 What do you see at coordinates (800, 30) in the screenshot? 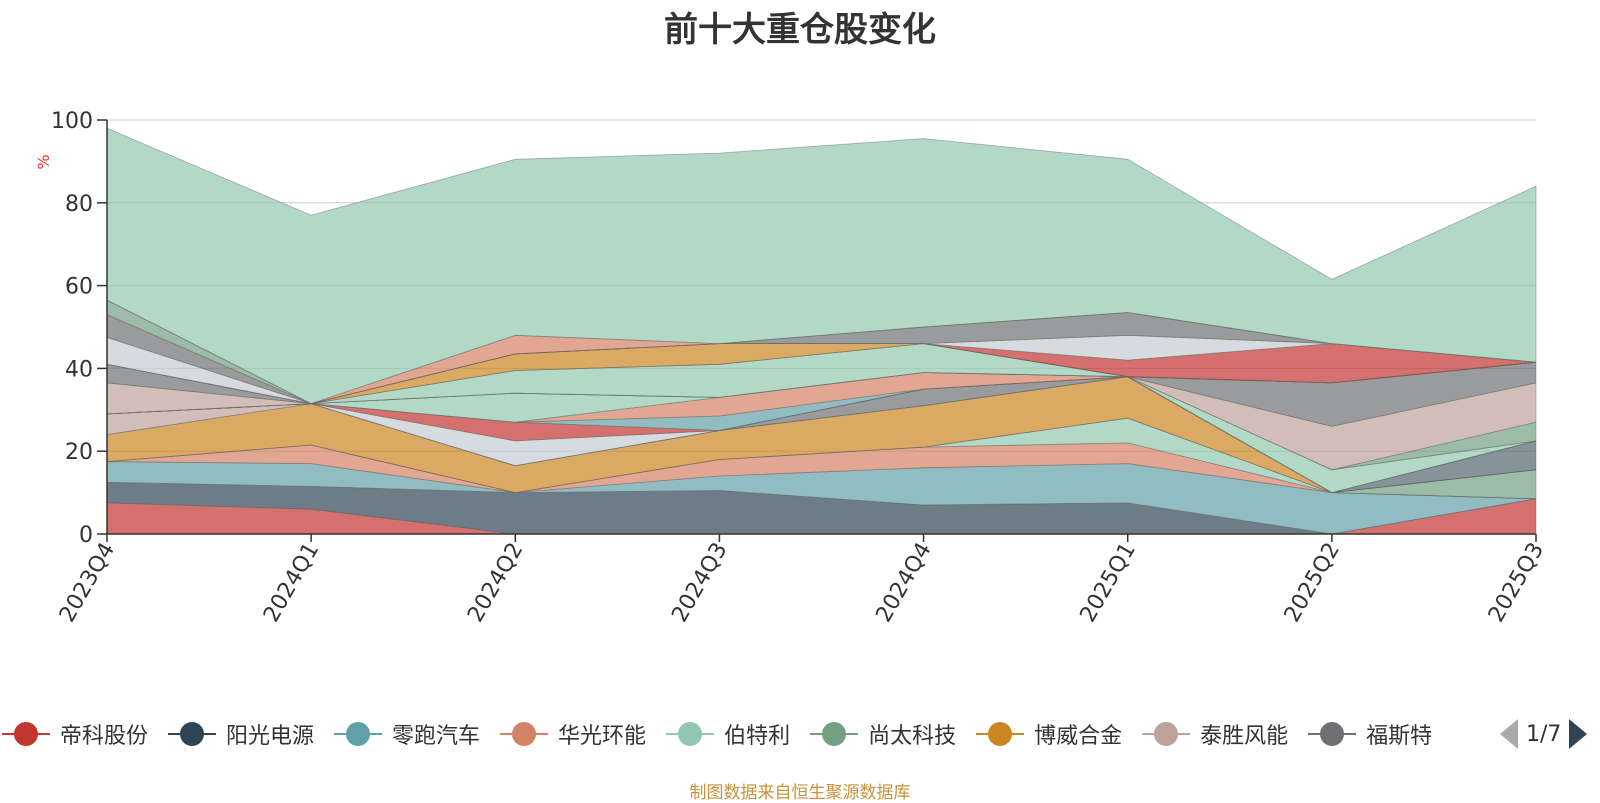
I see `chart-title: 前十大重仓股变化` at bounding box center [800, 30].